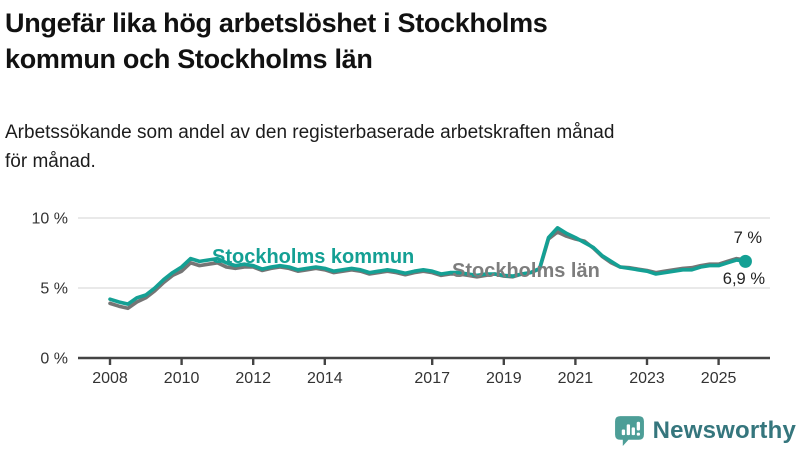 This screenshot has height=450, width=800. I want to click on x-axis-label: 2025, so click(719, 378).